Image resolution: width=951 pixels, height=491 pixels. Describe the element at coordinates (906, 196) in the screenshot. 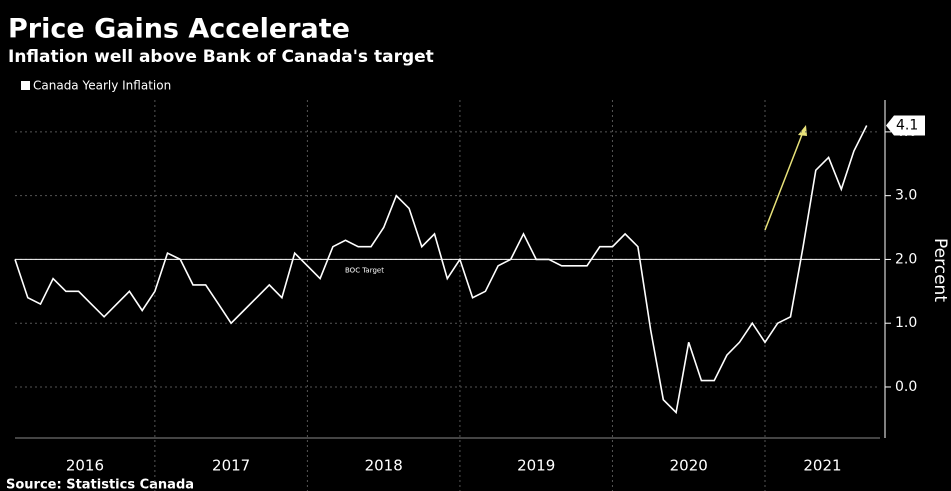

I see `y-tick-label: 3.0` at that location.